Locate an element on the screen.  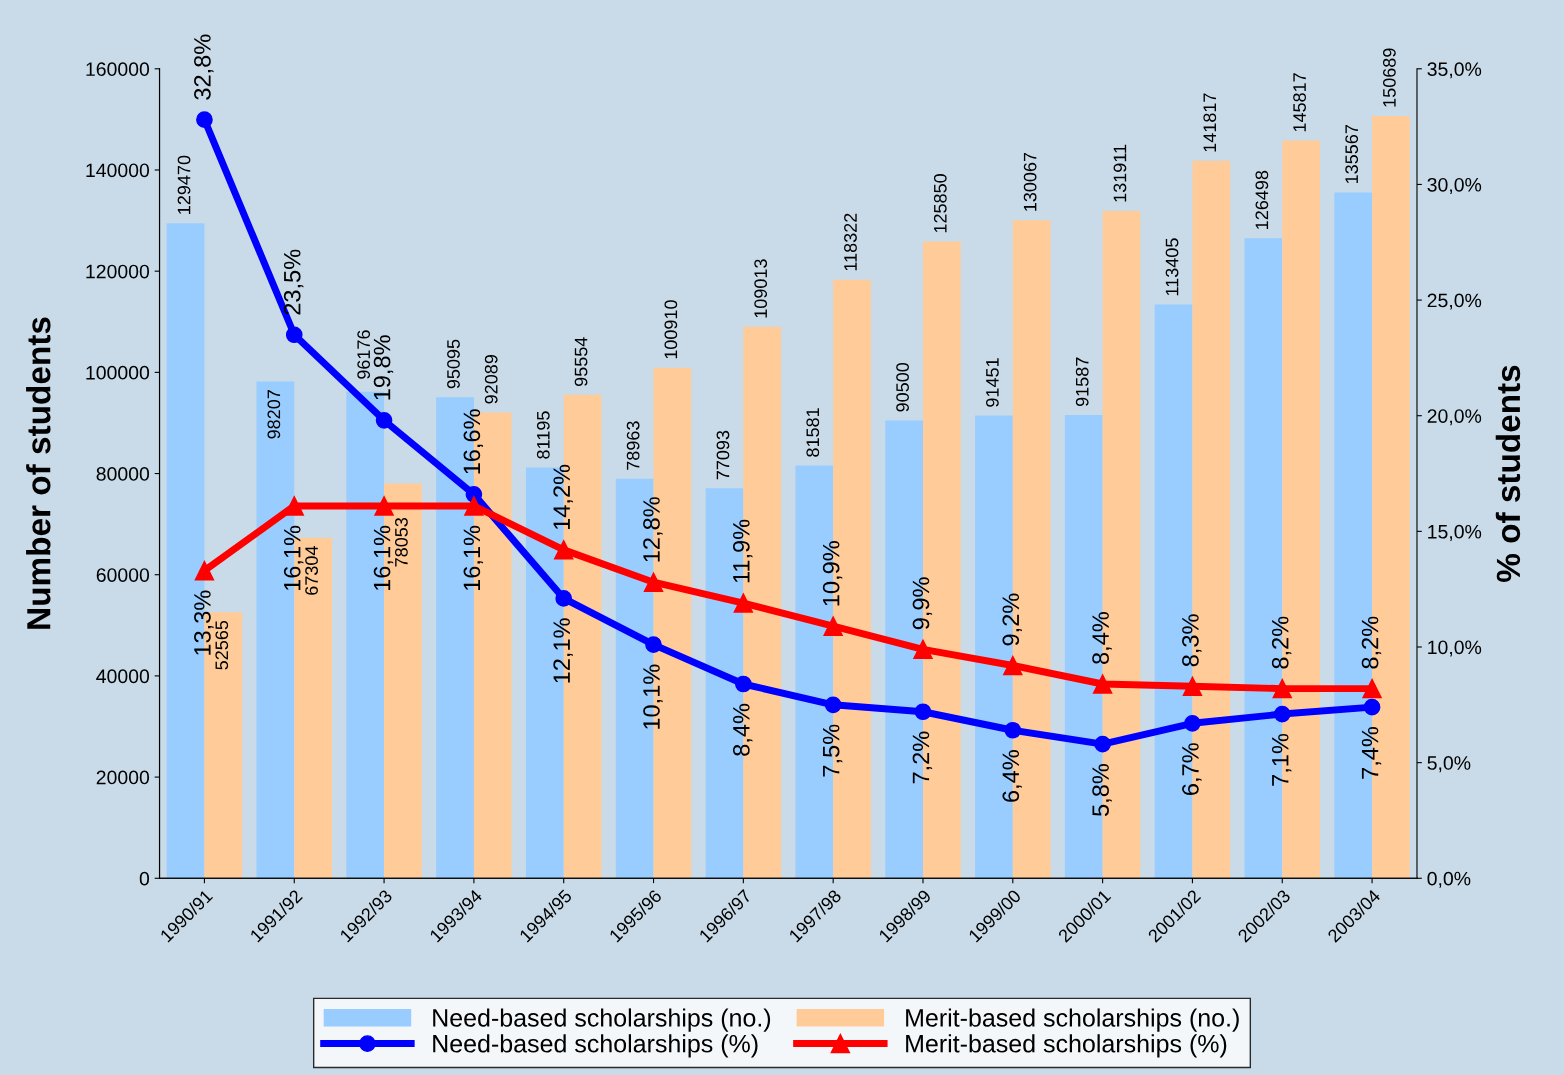
y-tick-label: 0 is located at coordinates (144, 878).